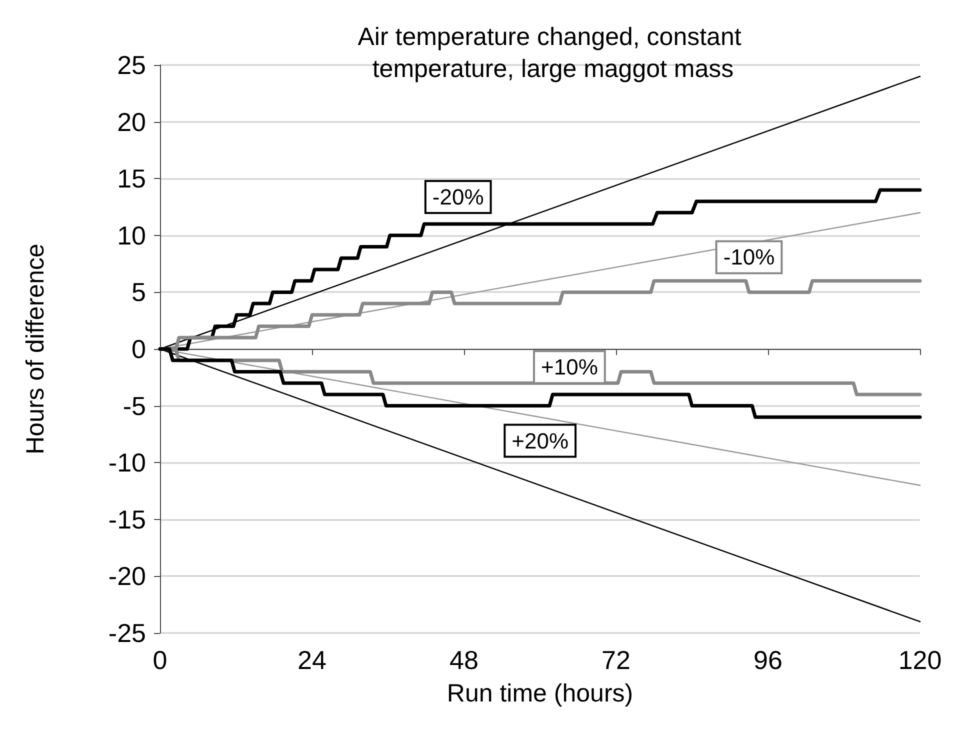 The height and width of the screenshot is (744, 963). What do you see at coordinates (540, 694) in the screenshot?
I see `x-axis-title: Run time (hours)` at bounding box center [540, 694].